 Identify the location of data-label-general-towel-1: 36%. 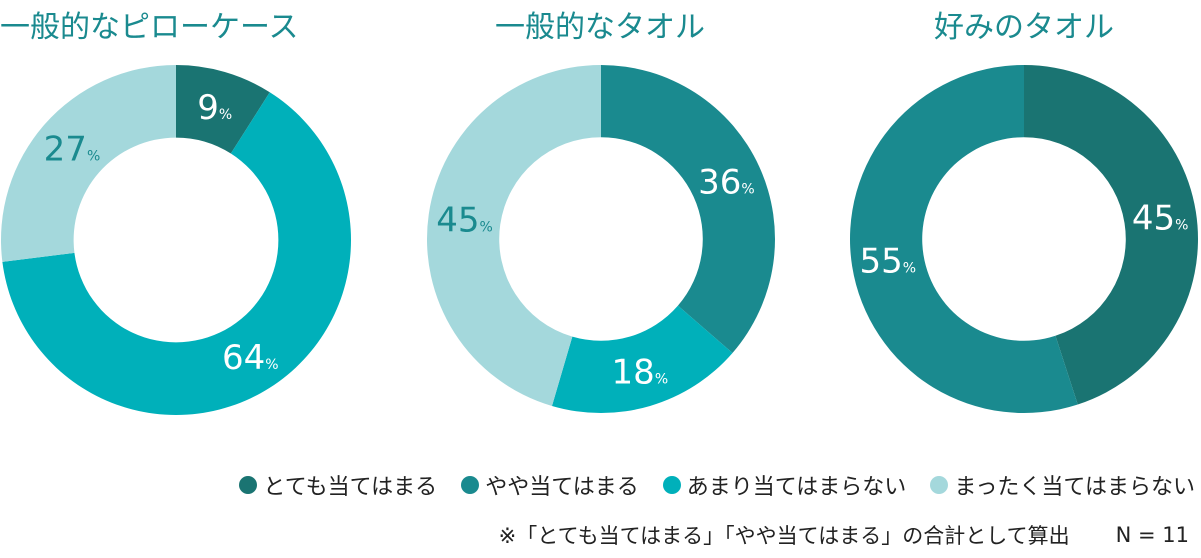
(726, 183).